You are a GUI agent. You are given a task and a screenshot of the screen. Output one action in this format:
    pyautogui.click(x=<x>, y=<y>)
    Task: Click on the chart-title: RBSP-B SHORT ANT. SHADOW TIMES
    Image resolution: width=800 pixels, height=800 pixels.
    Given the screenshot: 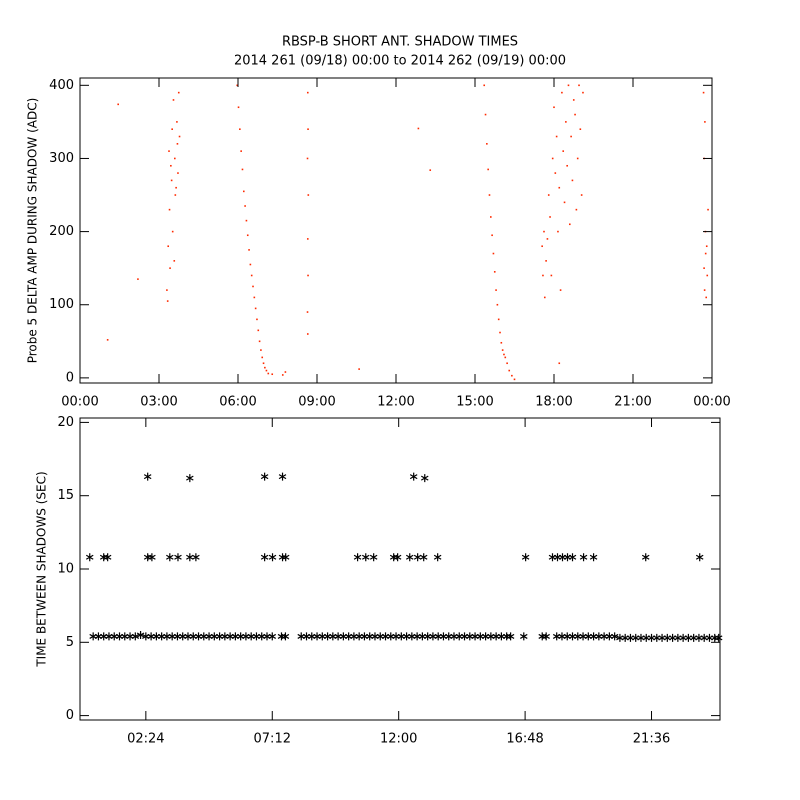 What is the action you would take?
    pyautogui.click(x=400, y=42)
    